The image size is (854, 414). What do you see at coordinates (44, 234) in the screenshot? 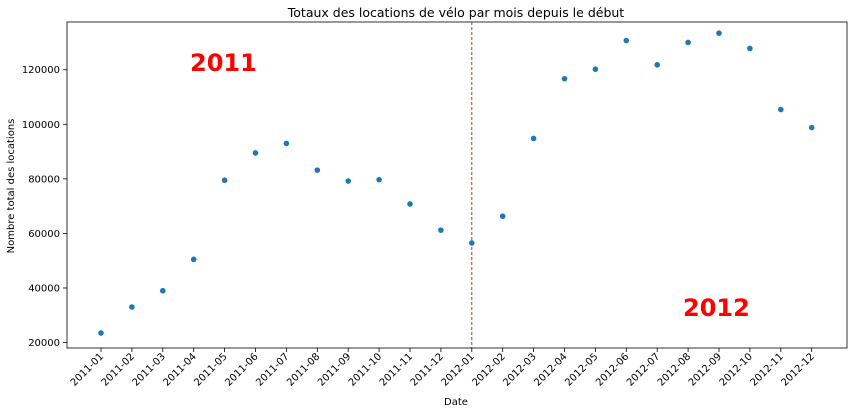
I see `y-tick-label: 60000` at bounding box center [44, 234].